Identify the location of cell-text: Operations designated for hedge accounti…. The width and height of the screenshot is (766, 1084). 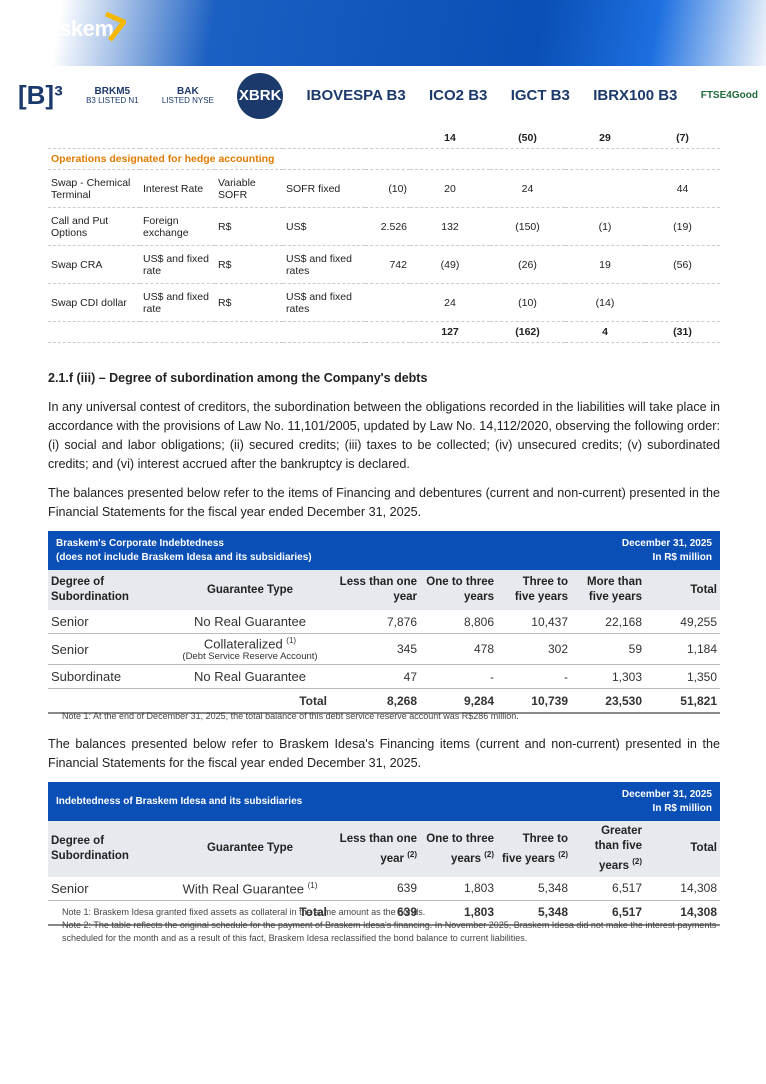
(163, 159).